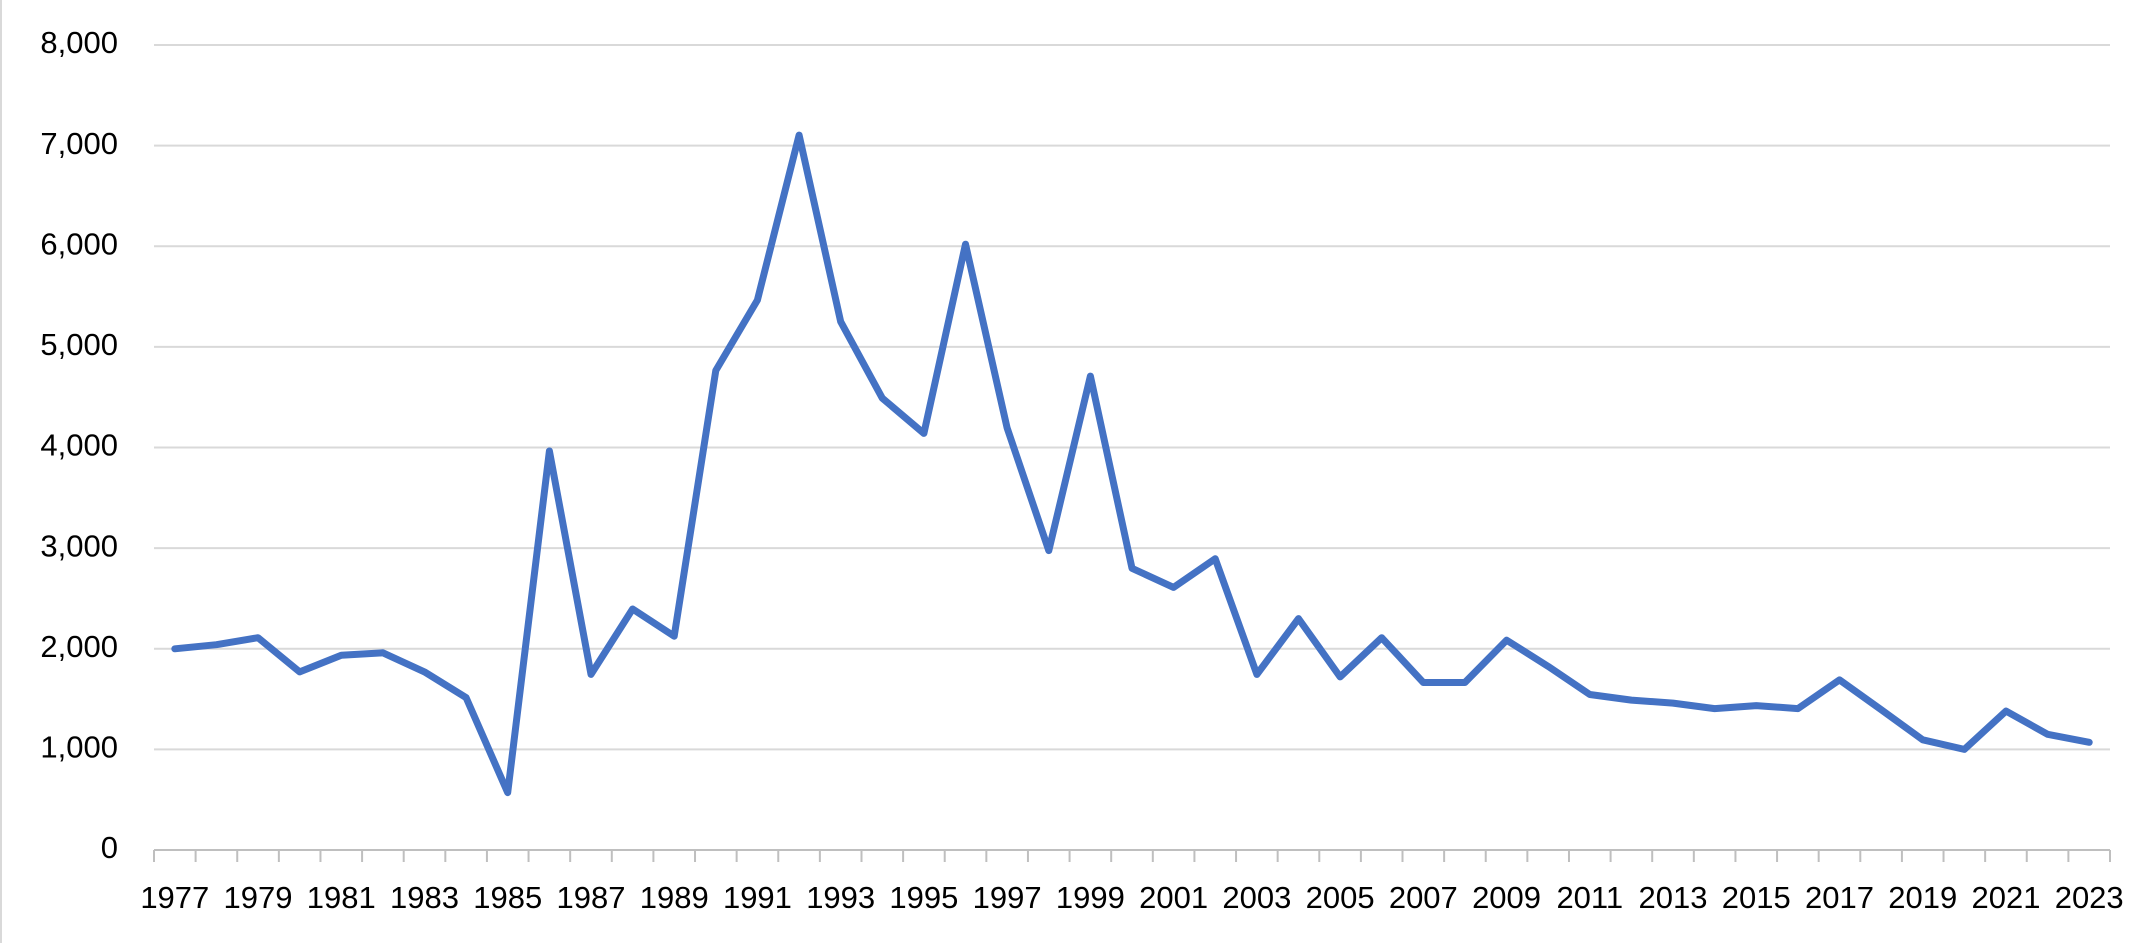 The image size is (2137, 943). What do you see at coordinates (1839, 897) in the screenshot?
I see `x-tick-label: 2017` at bounding box center [1839, 897].